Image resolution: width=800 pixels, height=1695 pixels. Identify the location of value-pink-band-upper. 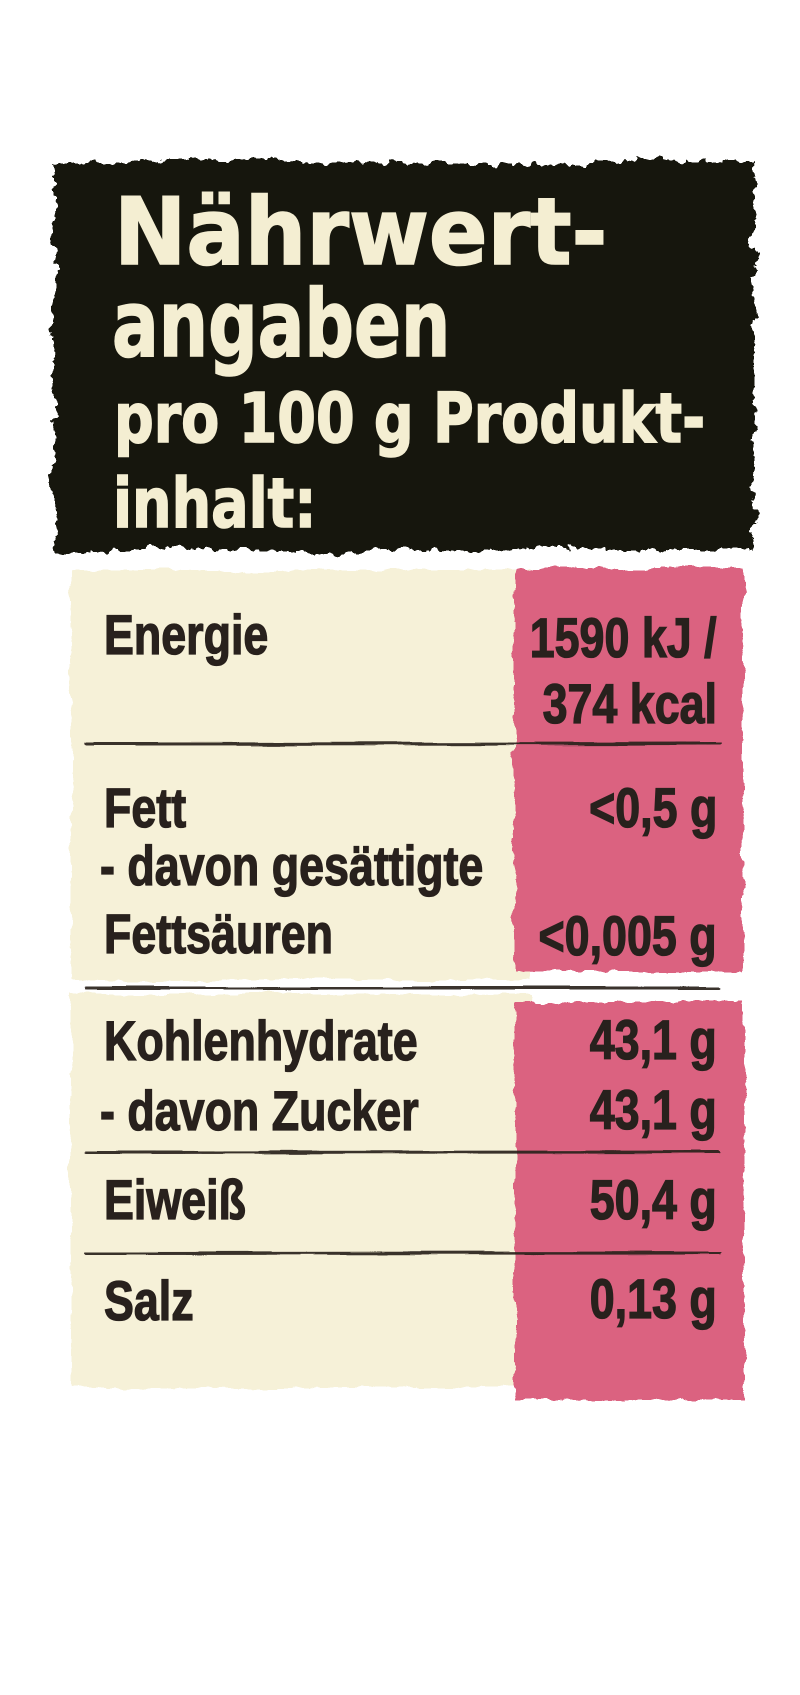
(628, 770).